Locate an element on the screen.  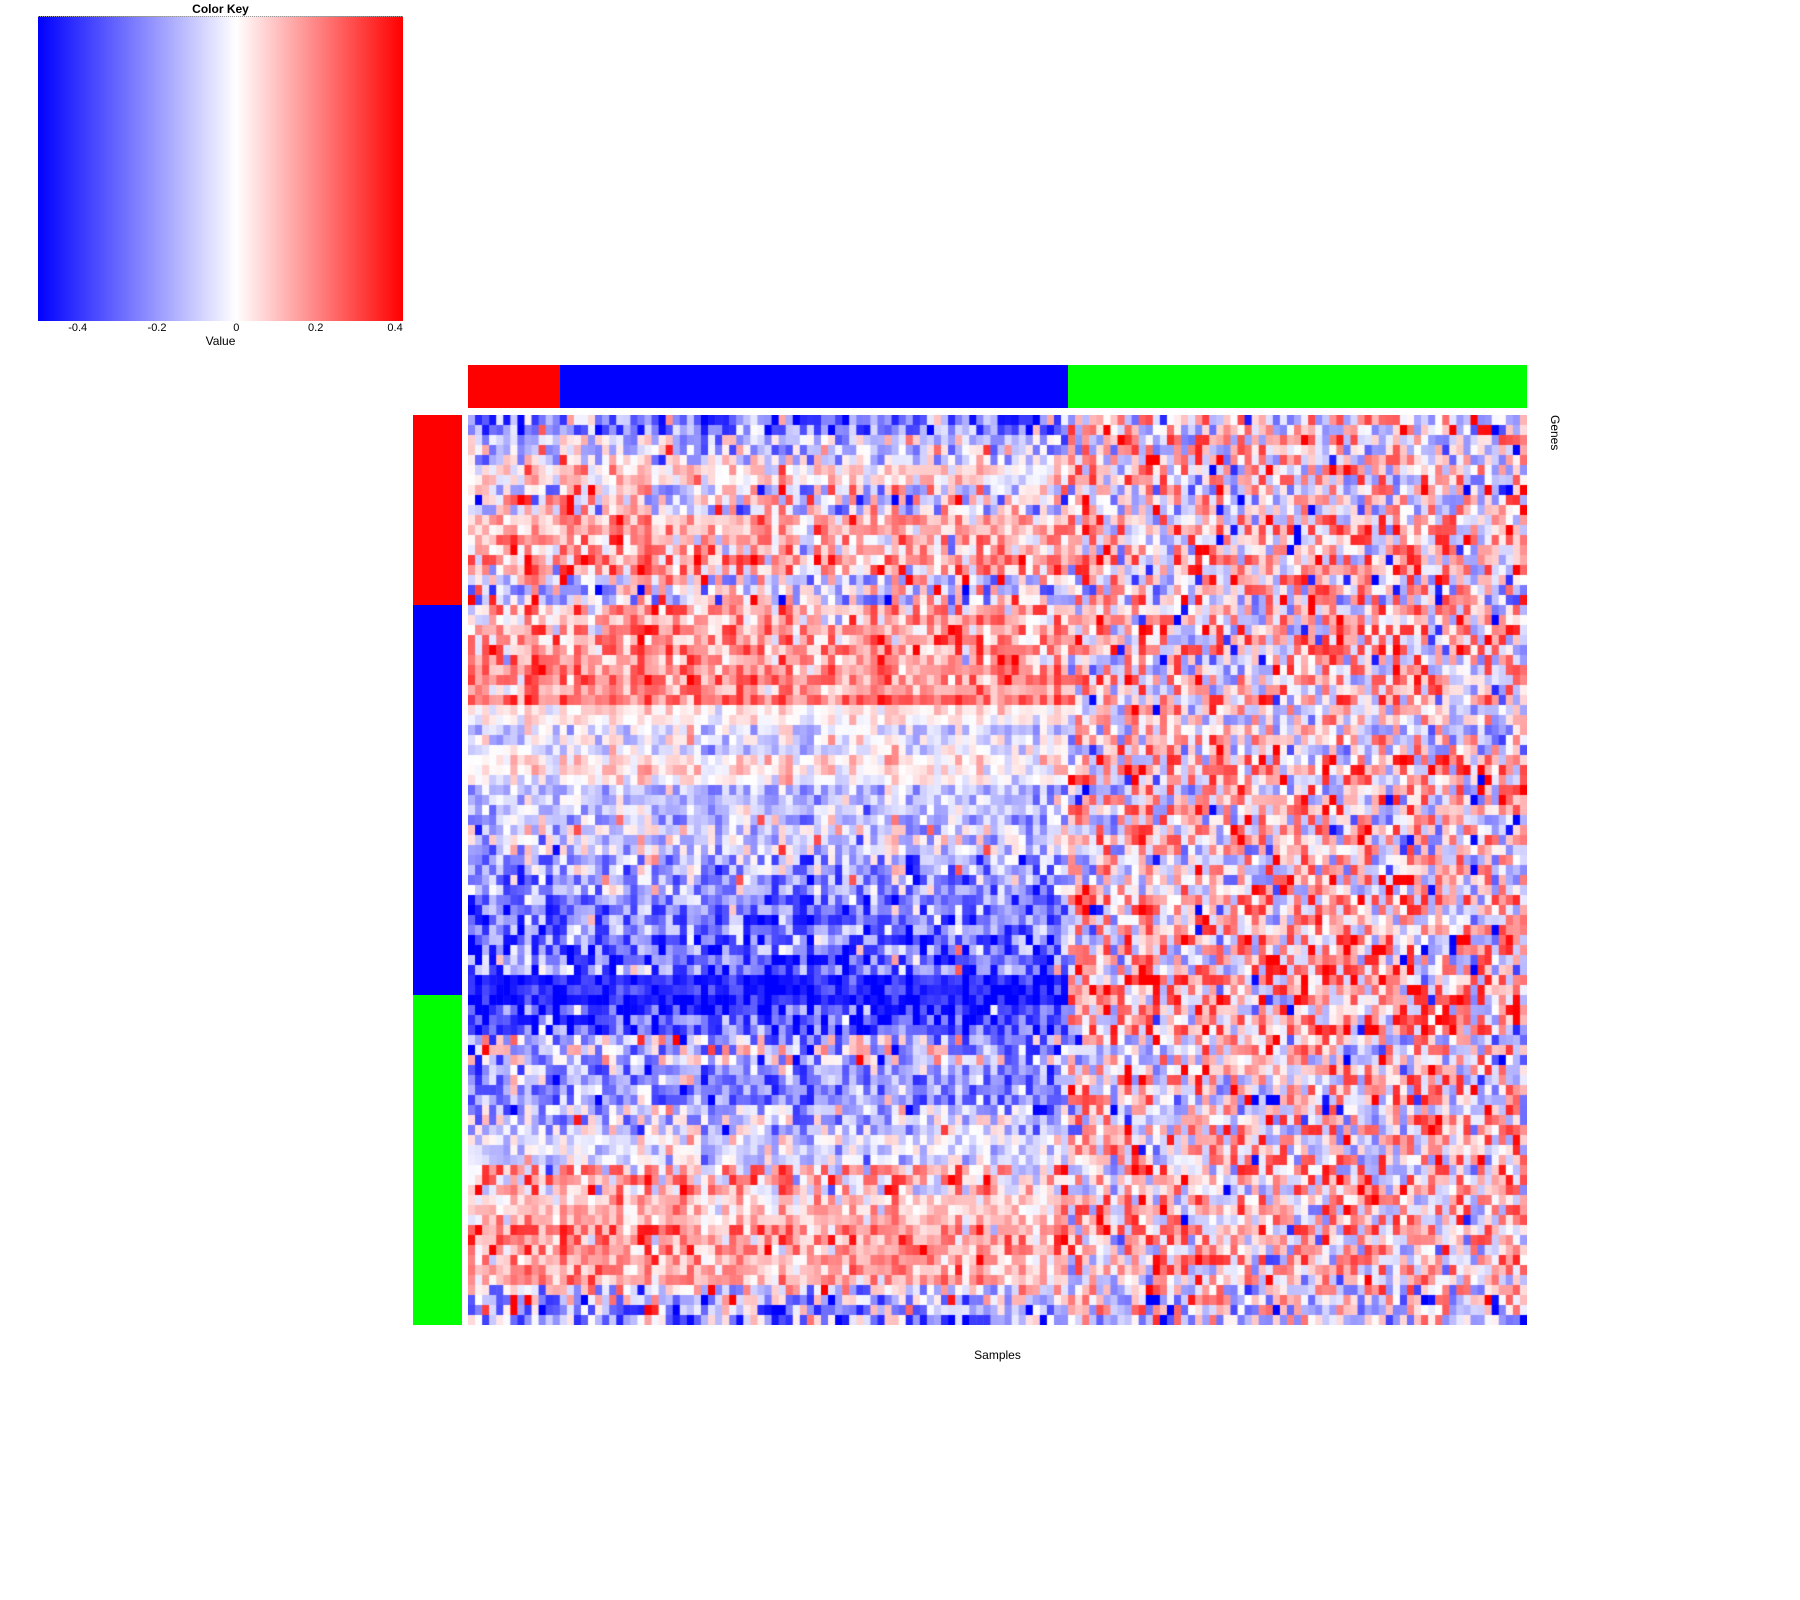
color-key-tick-label: 0 is located at coordinates (236, 328).